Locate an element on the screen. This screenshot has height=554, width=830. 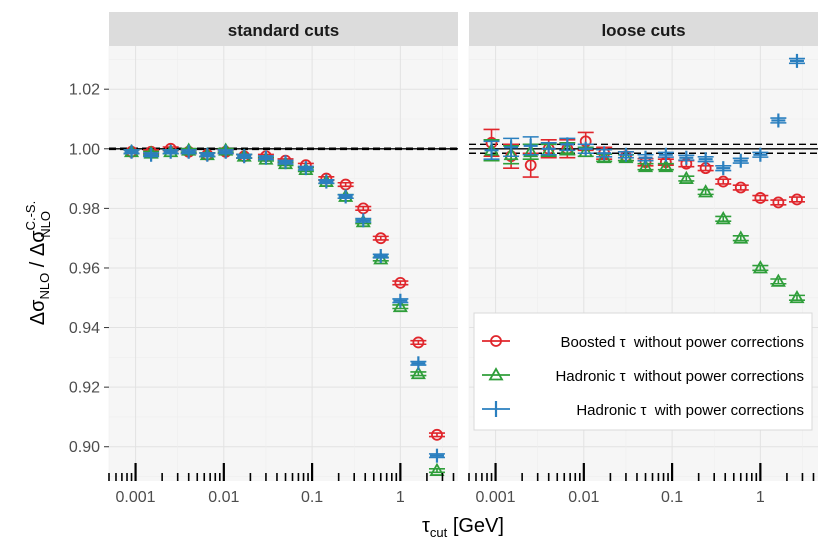
legend-label-hadronic: Hadronic τ without power corrections is located at coordinates (679, 376).